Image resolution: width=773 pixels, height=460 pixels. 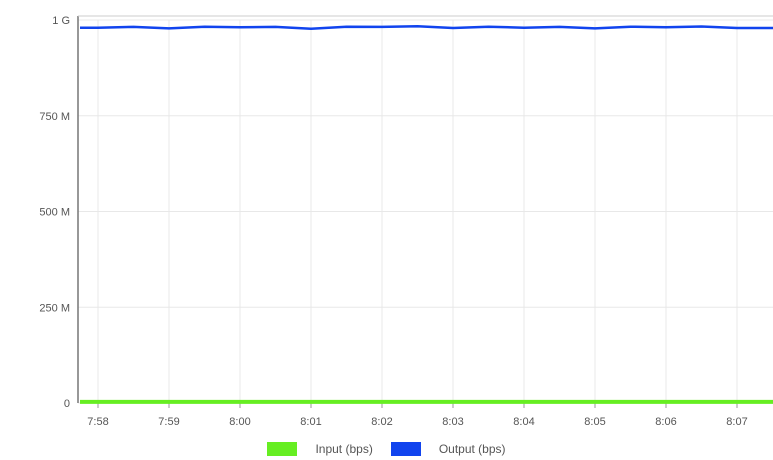 What do you see at coordinates (54, 308) in the screenshot?
I see `y-tick-label: 250 M` at bounding box center [54, 308].